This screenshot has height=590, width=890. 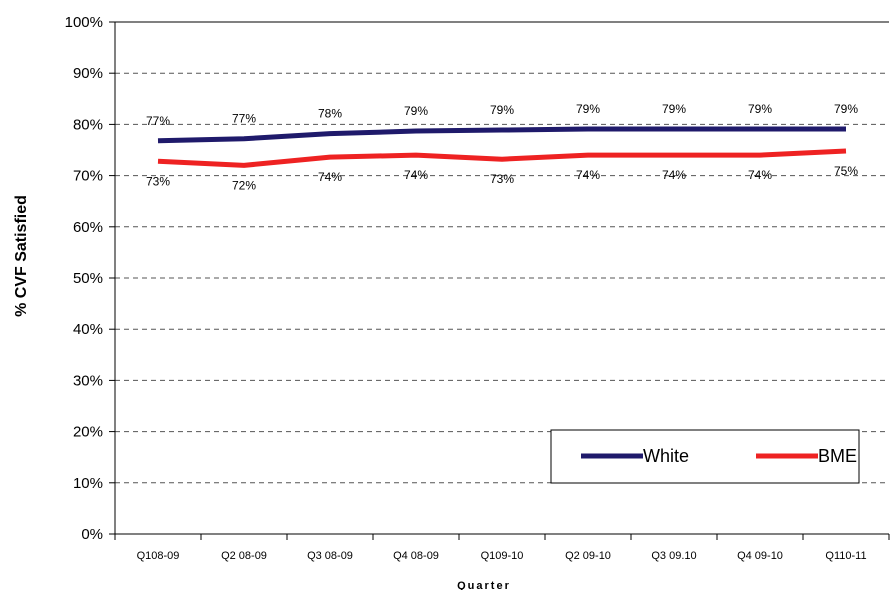 What do you see at coordinates (666, 456) in the screenshot?
I see `legend-label-white: White` at bounding box center [666, 456].